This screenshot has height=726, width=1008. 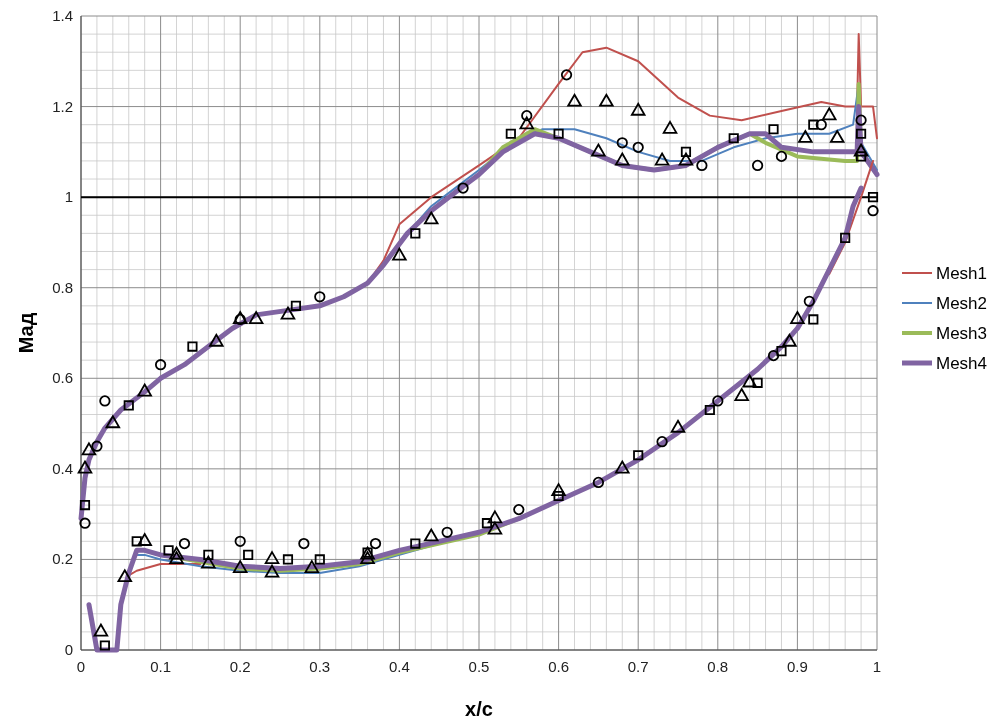 I want to click on y-tick-label: 1.2, so click(x=62, y=106).